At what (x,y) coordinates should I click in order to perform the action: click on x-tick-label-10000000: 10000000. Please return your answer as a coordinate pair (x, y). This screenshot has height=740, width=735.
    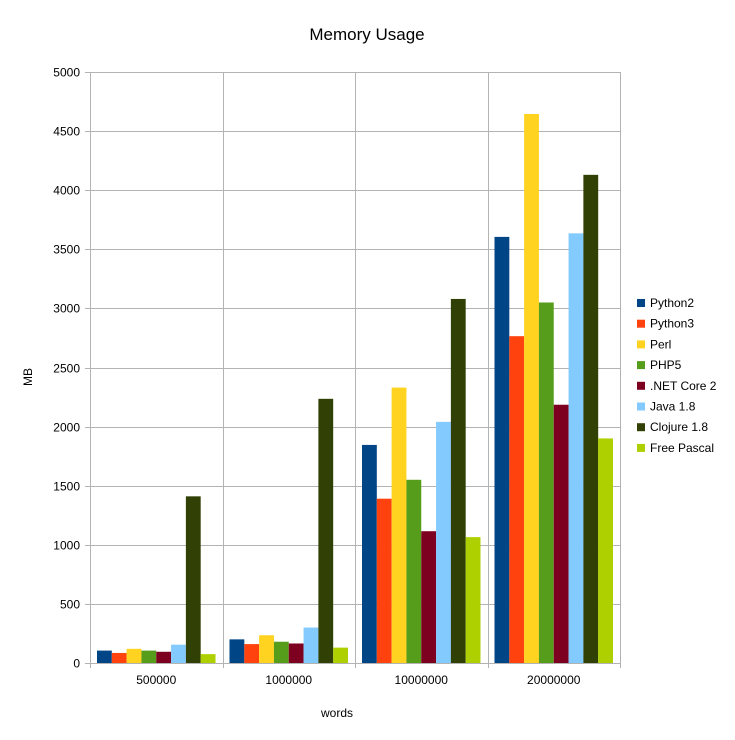
    Looking at the image, I should click on (422, 680).